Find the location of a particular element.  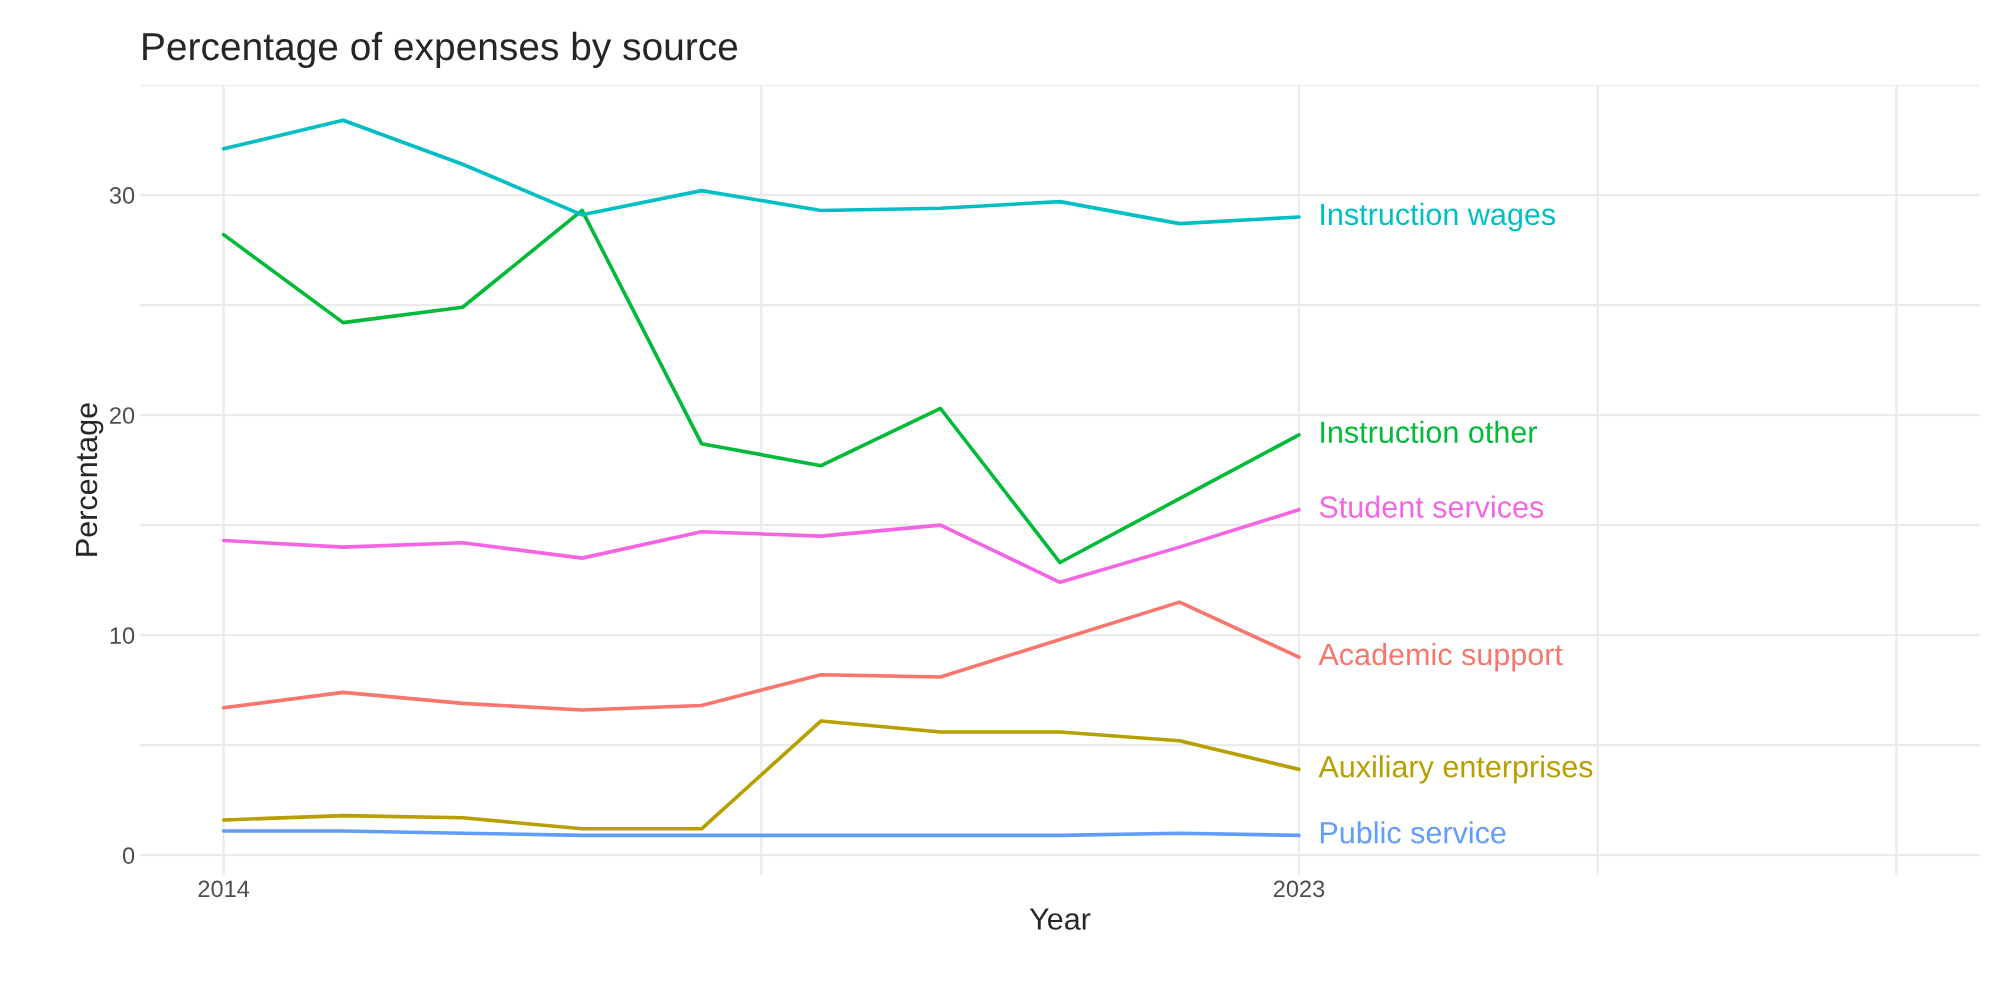

x-axis-title: Year is located at coordinates (1060, 919).